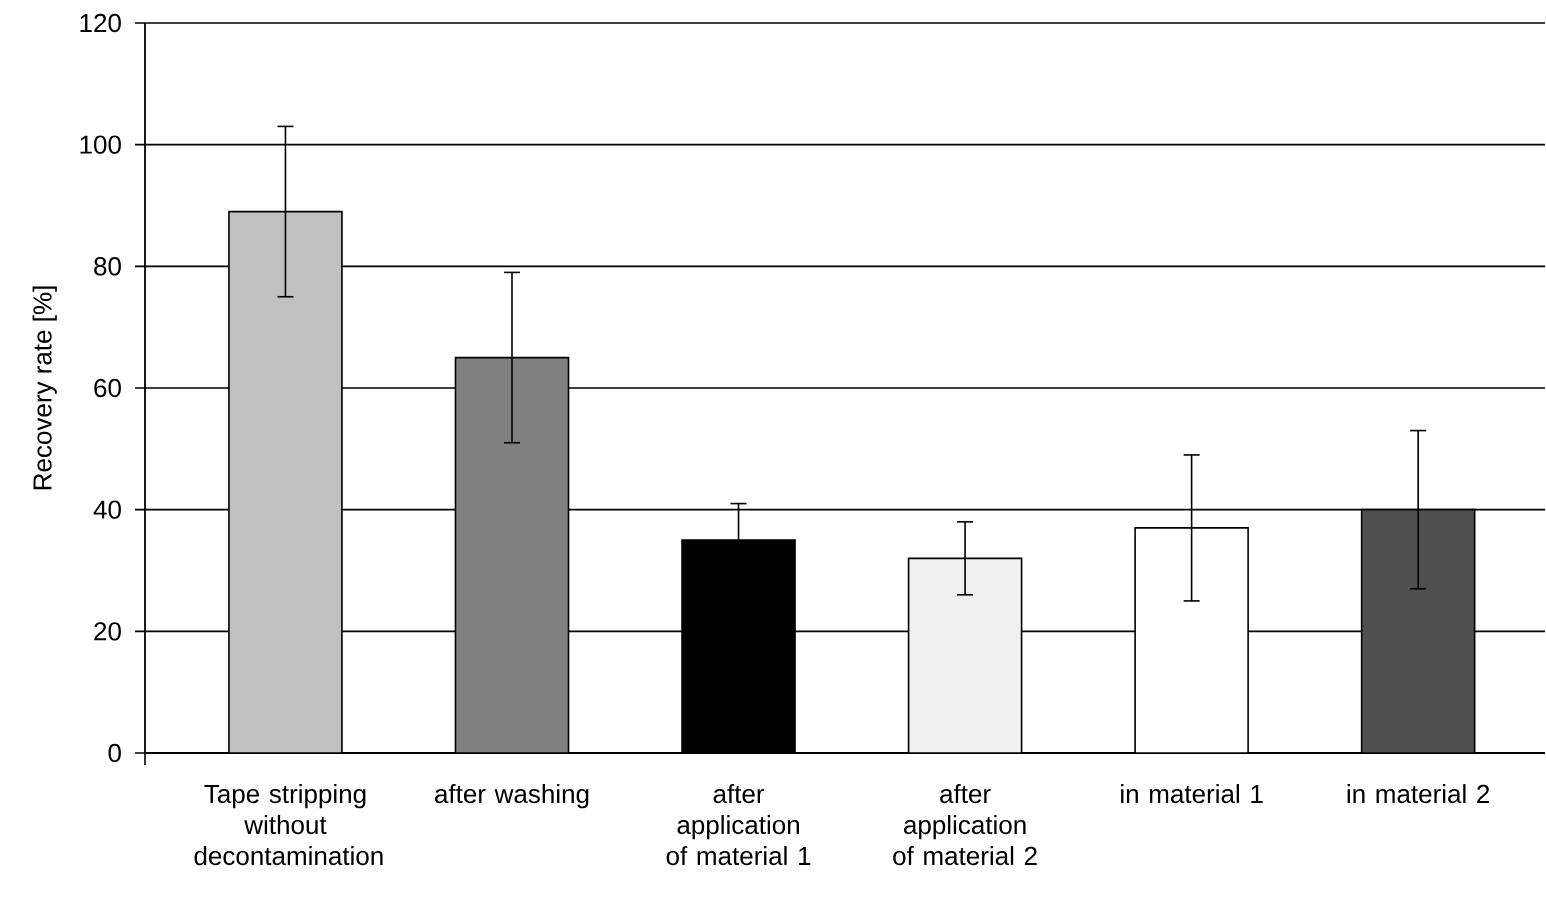 The image size is (1546, 899). I want to click on y-tick-label: 40, so click(107, 509).